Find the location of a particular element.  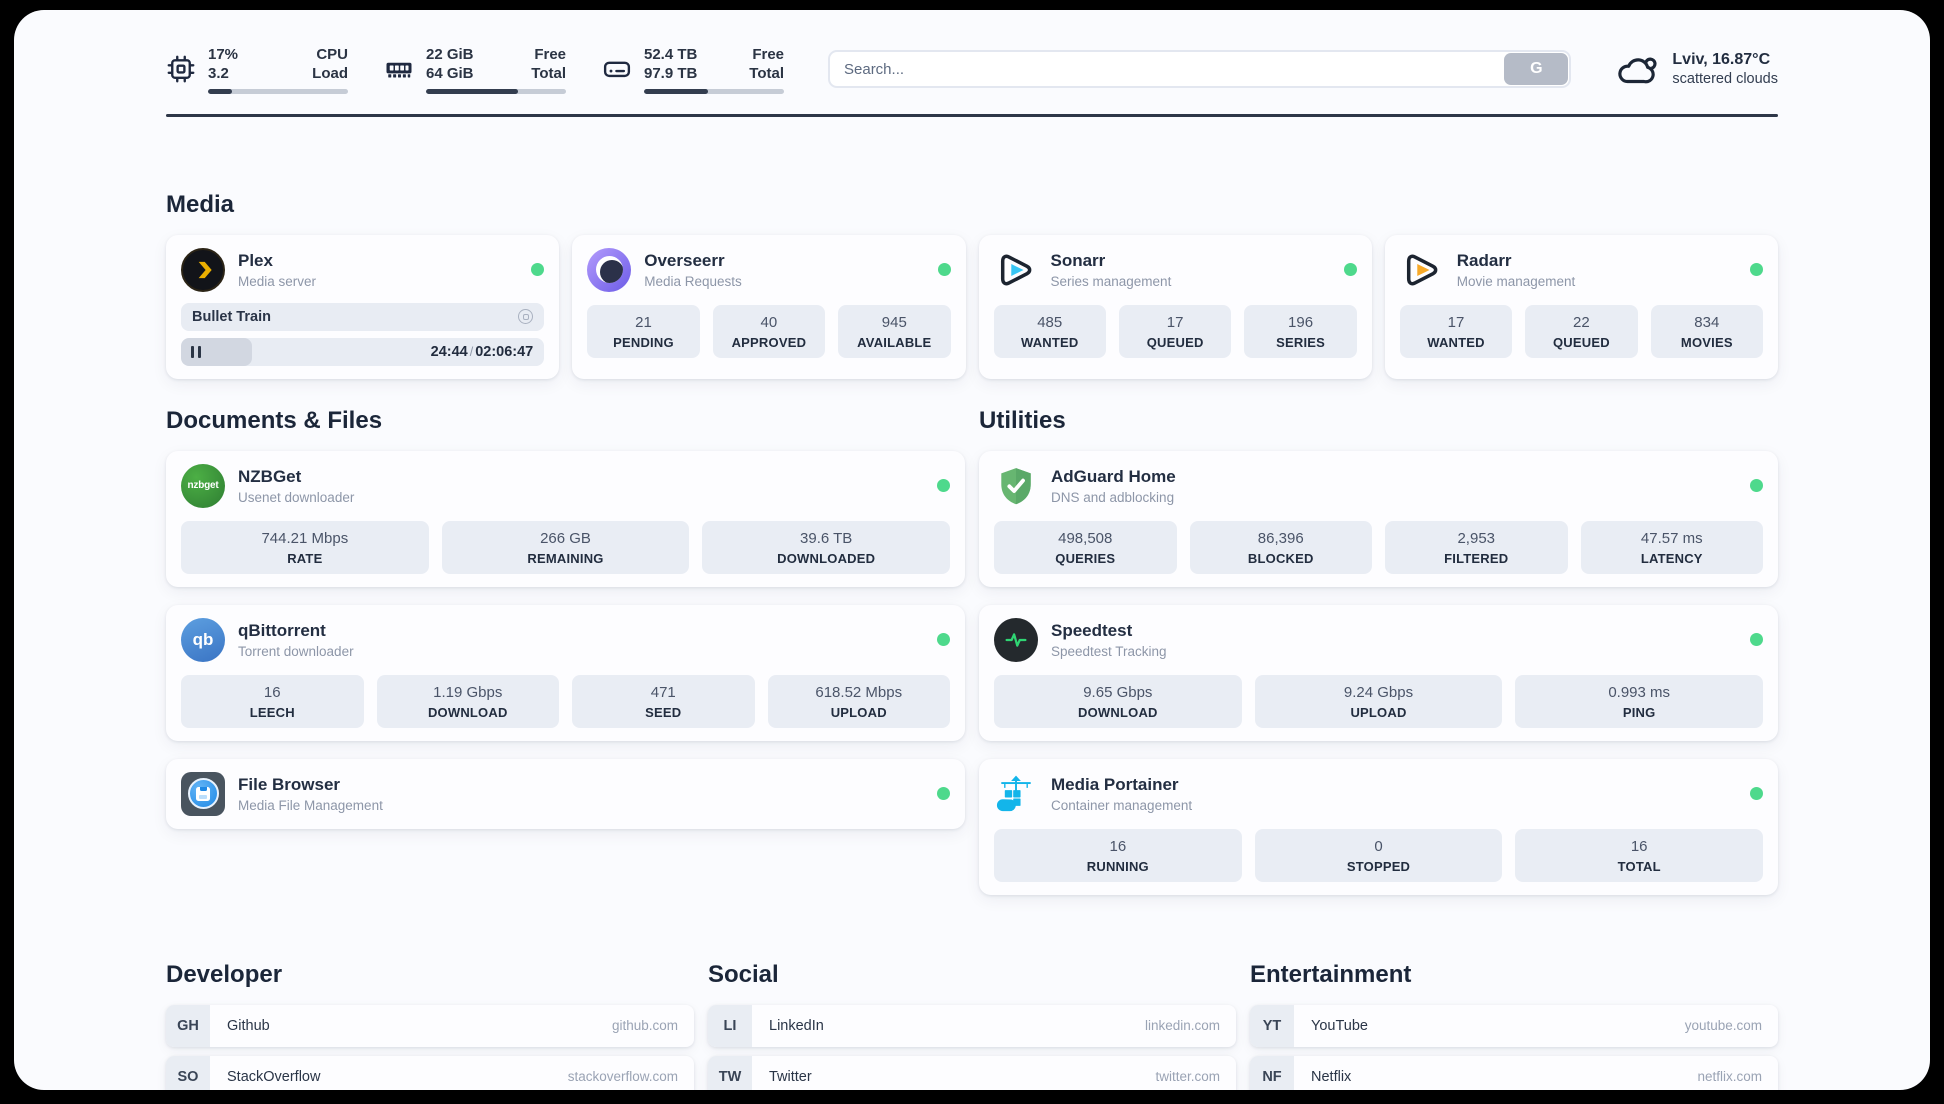

stat-queries: 498,508 QUERIES is located at coordinates (1085, 547).